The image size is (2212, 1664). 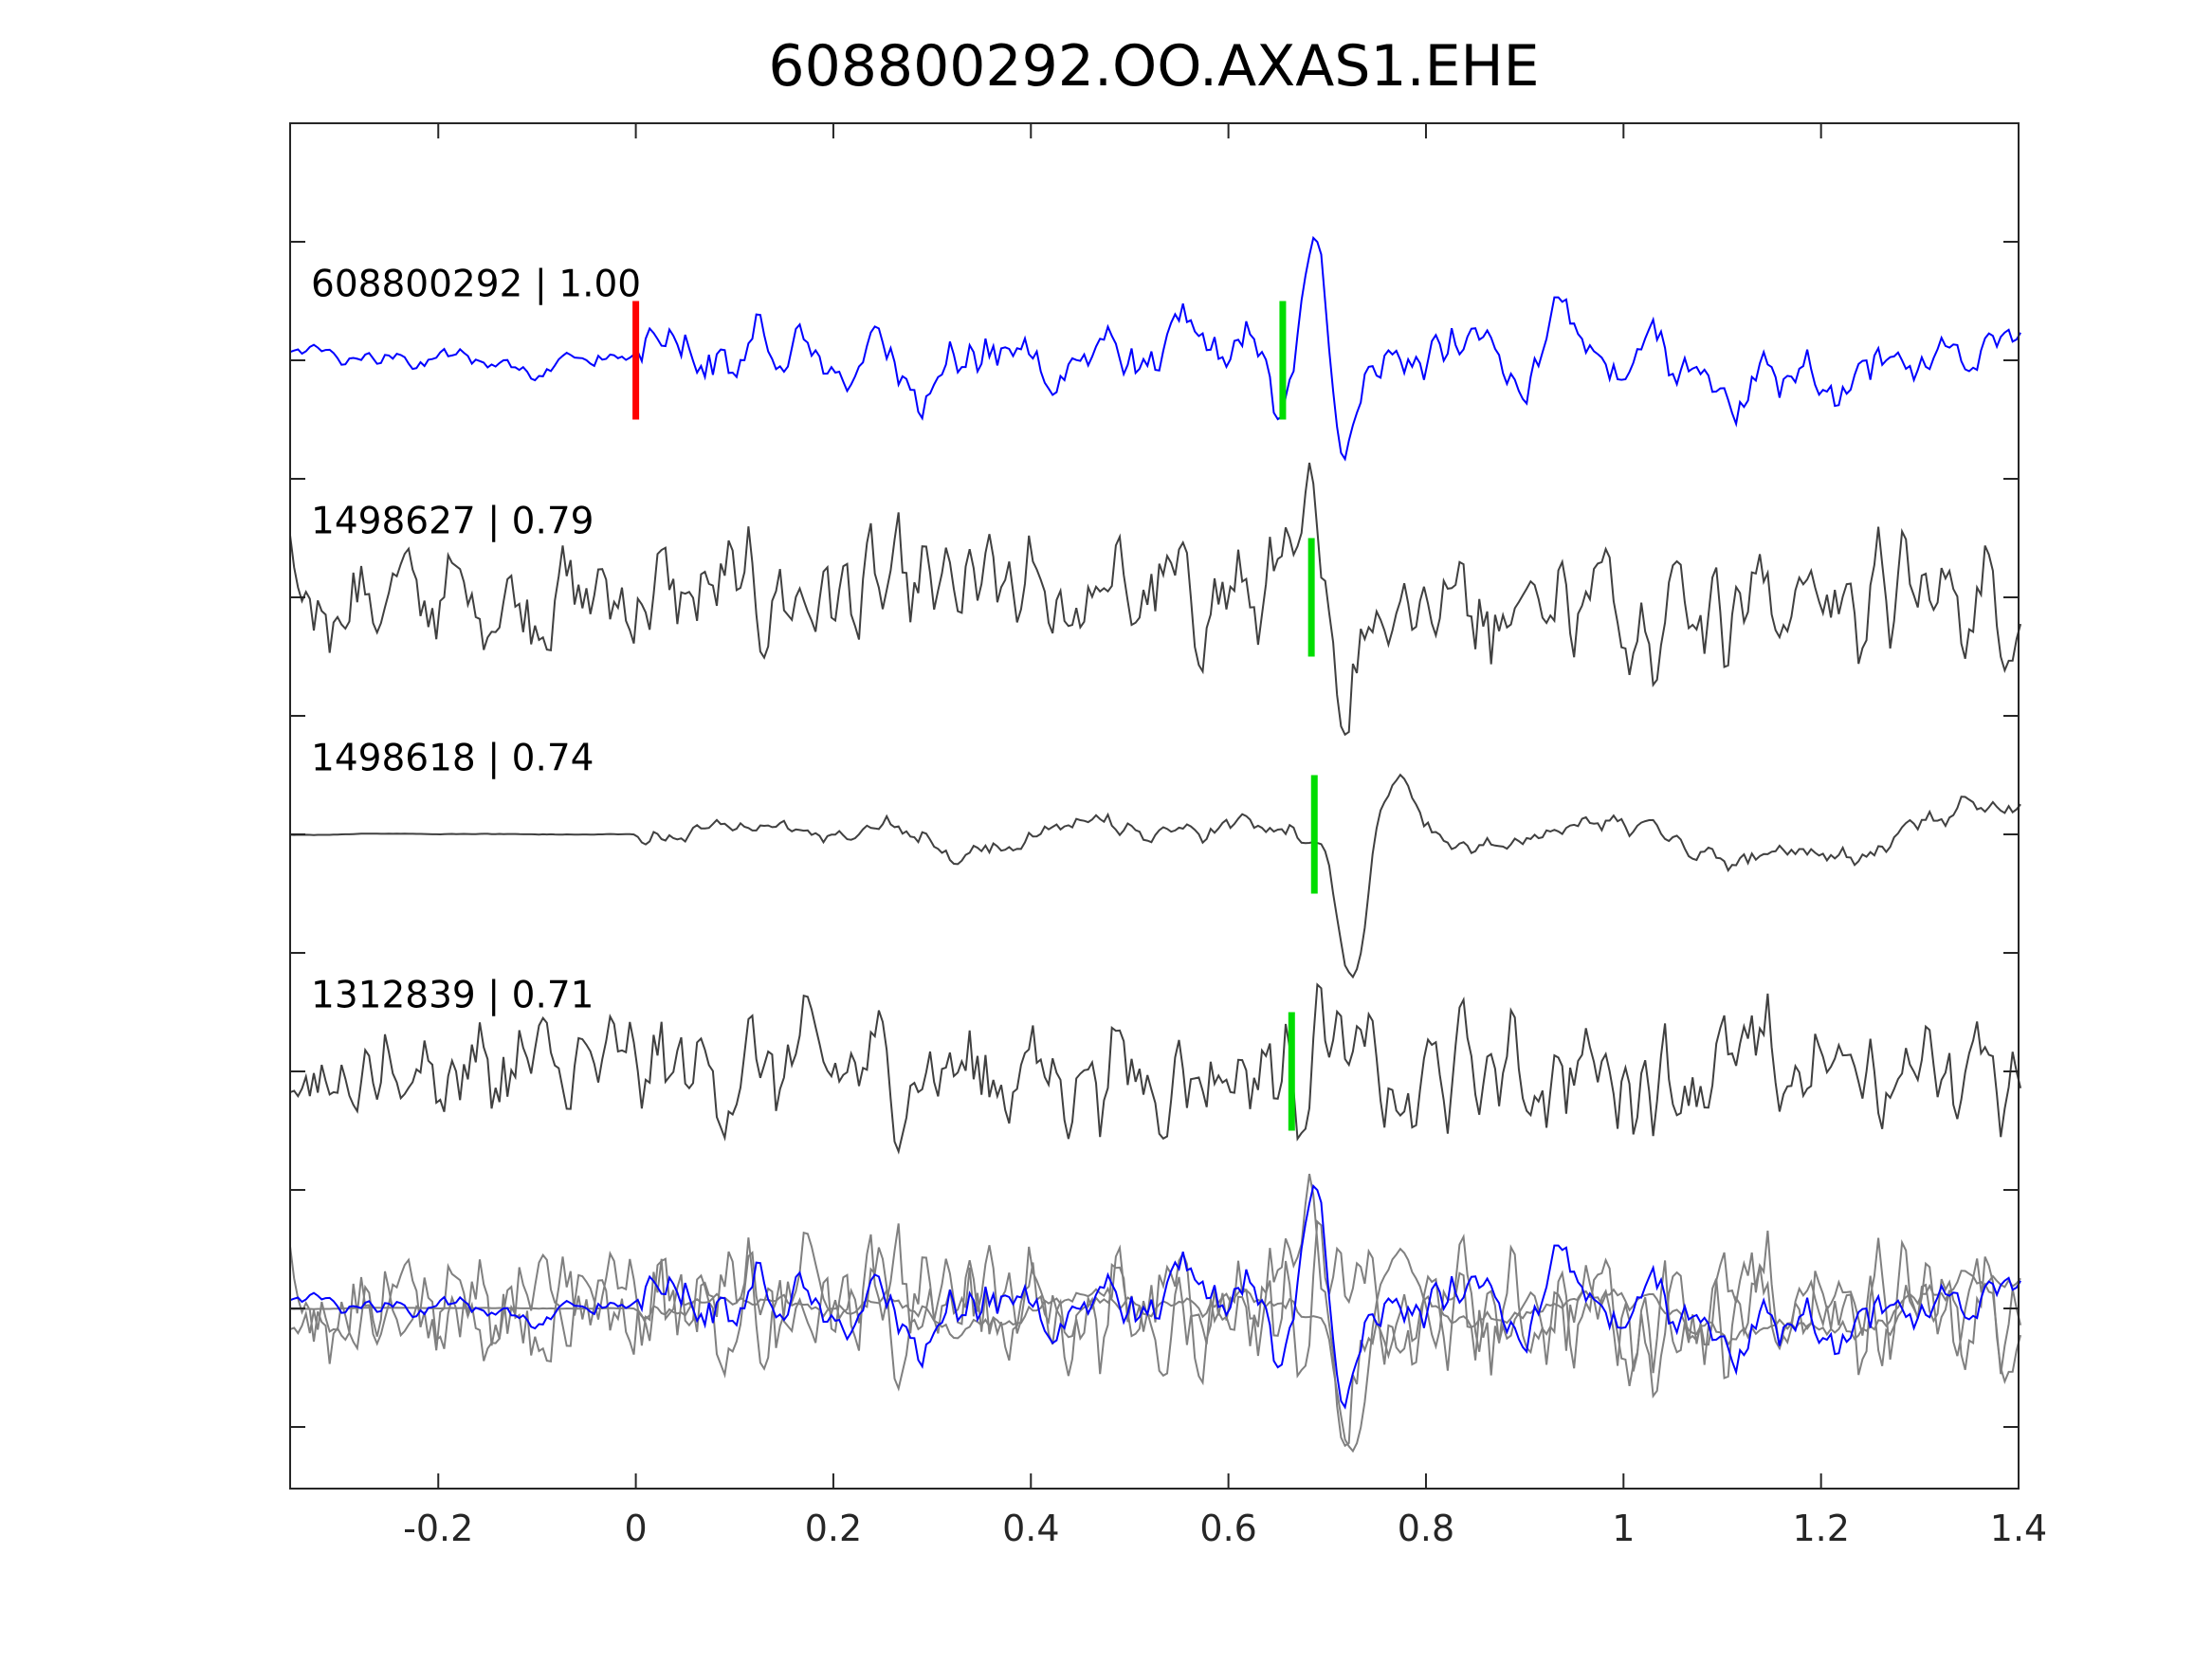 I want to click on trace-label: 1498627 | 0.79, so click(x=452, y=522).